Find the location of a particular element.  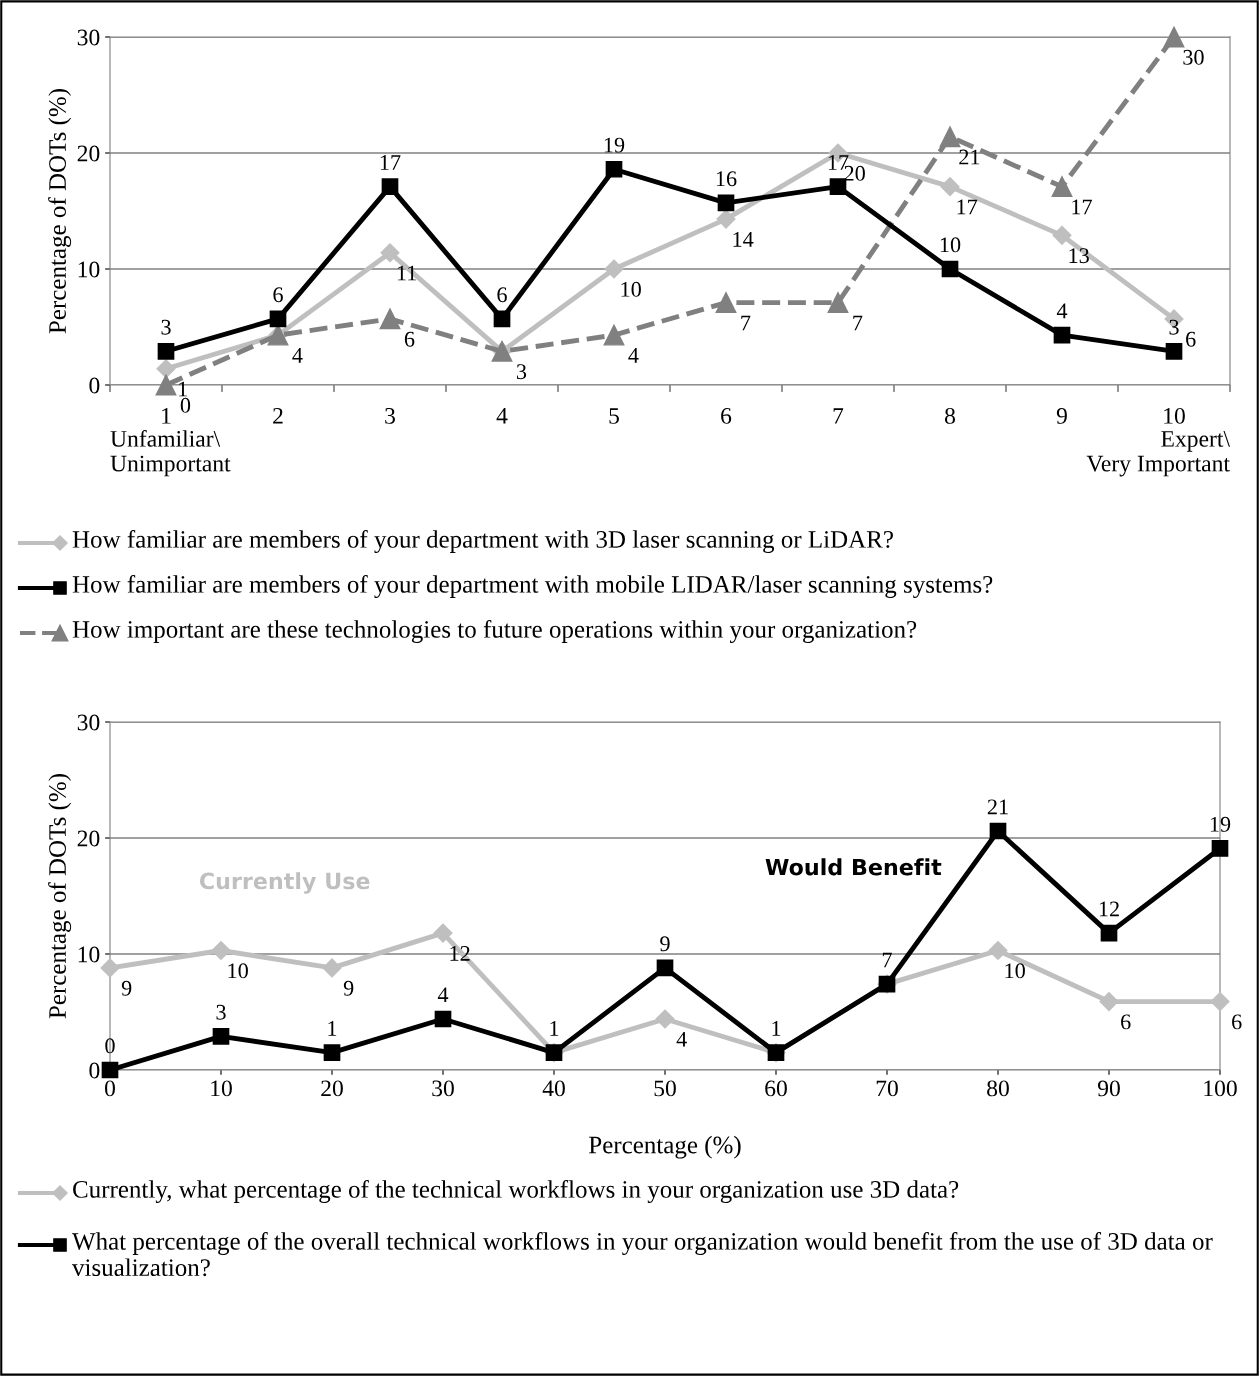

x-tick-label: 70 is located at coordinates (887, 1088).